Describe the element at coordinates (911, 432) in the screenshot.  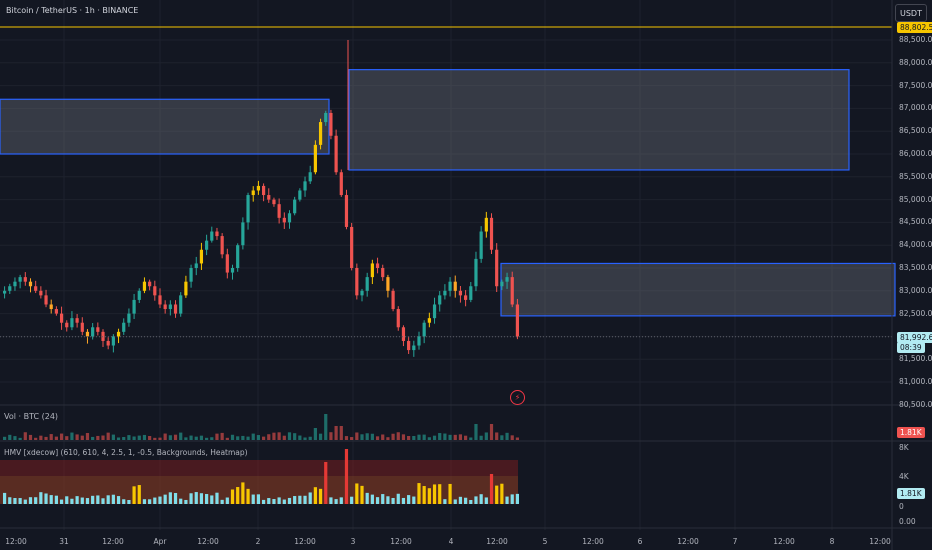
I see `volume-tag: 1.81K` at that location.